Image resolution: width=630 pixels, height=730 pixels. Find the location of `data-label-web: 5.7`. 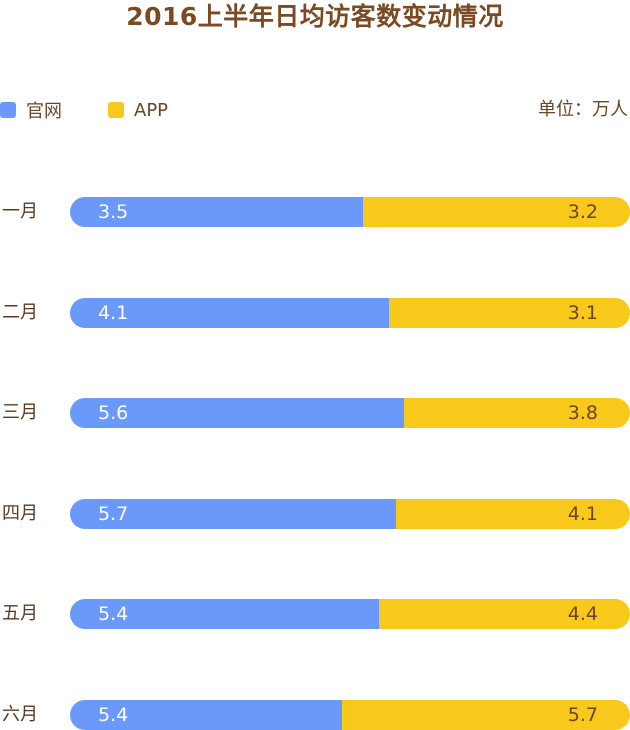

data-label-web: 5.7 is located at coordinates (113, 514).